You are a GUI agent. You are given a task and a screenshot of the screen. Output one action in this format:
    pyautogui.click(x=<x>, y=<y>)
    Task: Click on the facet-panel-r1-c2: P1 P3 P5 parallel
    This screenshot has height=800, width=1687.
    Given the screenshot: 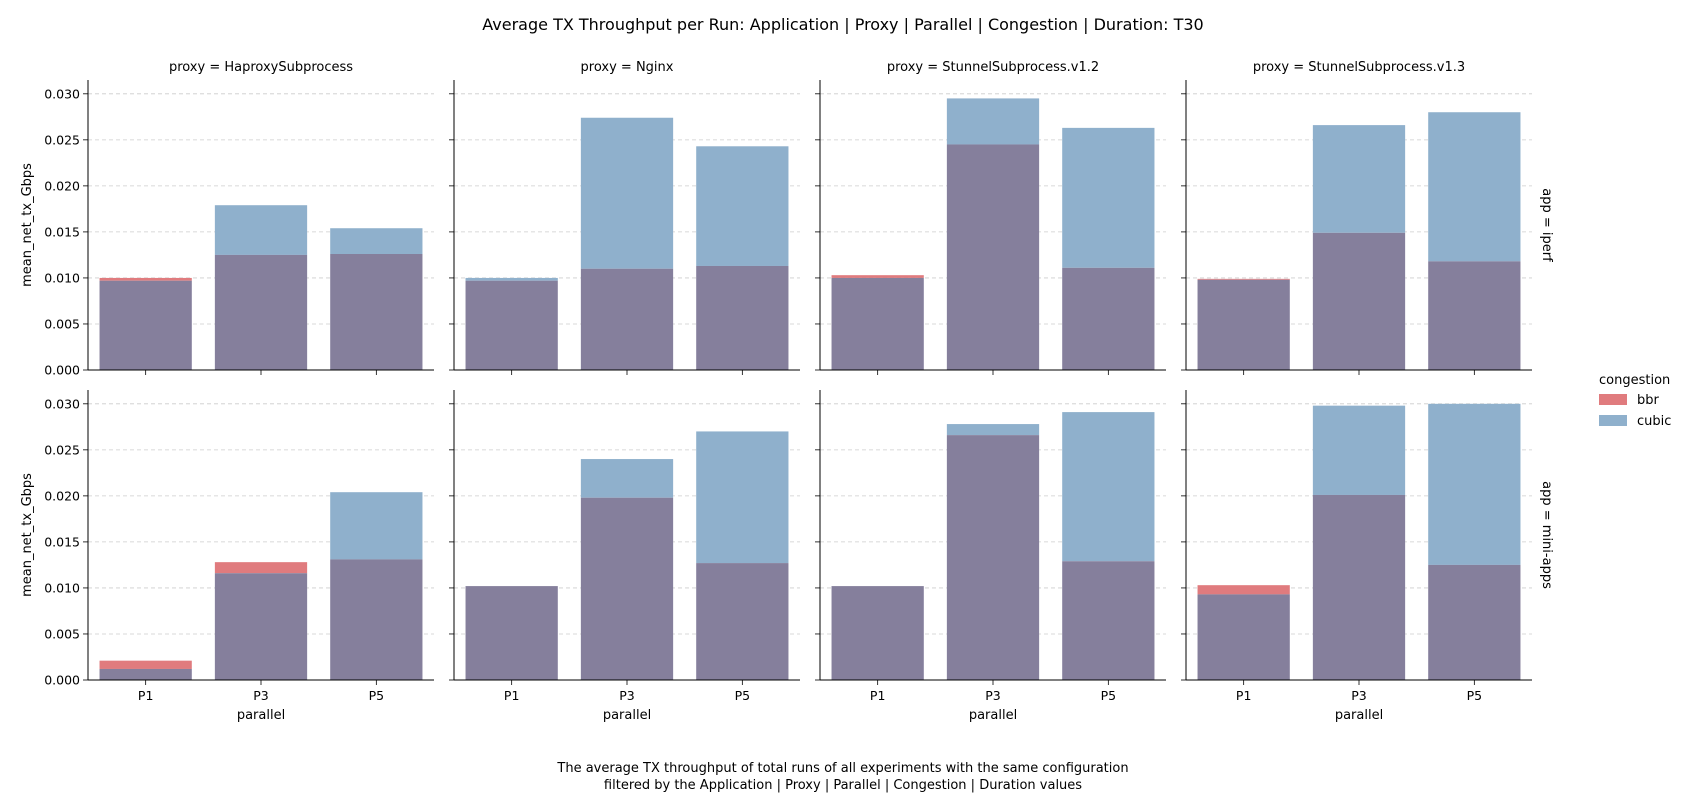 What is the action you would take?
    pyautogui.click(x=990, y=556)
    